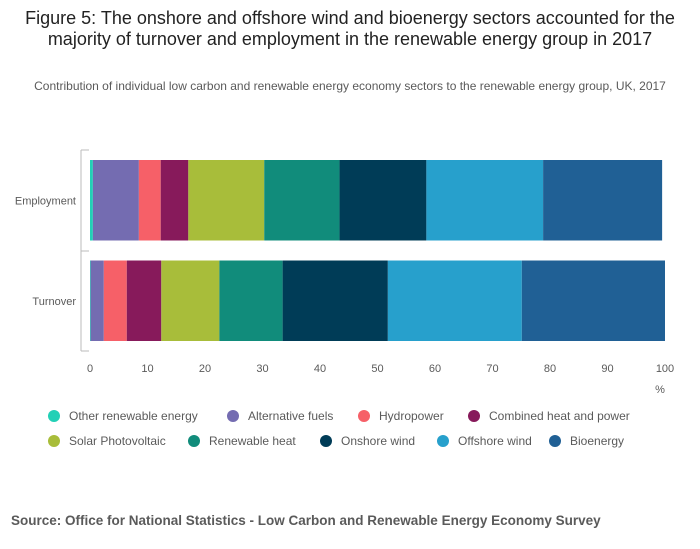 This screenshot has height=549, width=700. I want to click on legend-item-offshore-wind: Offshore wind, so click(484, 441).